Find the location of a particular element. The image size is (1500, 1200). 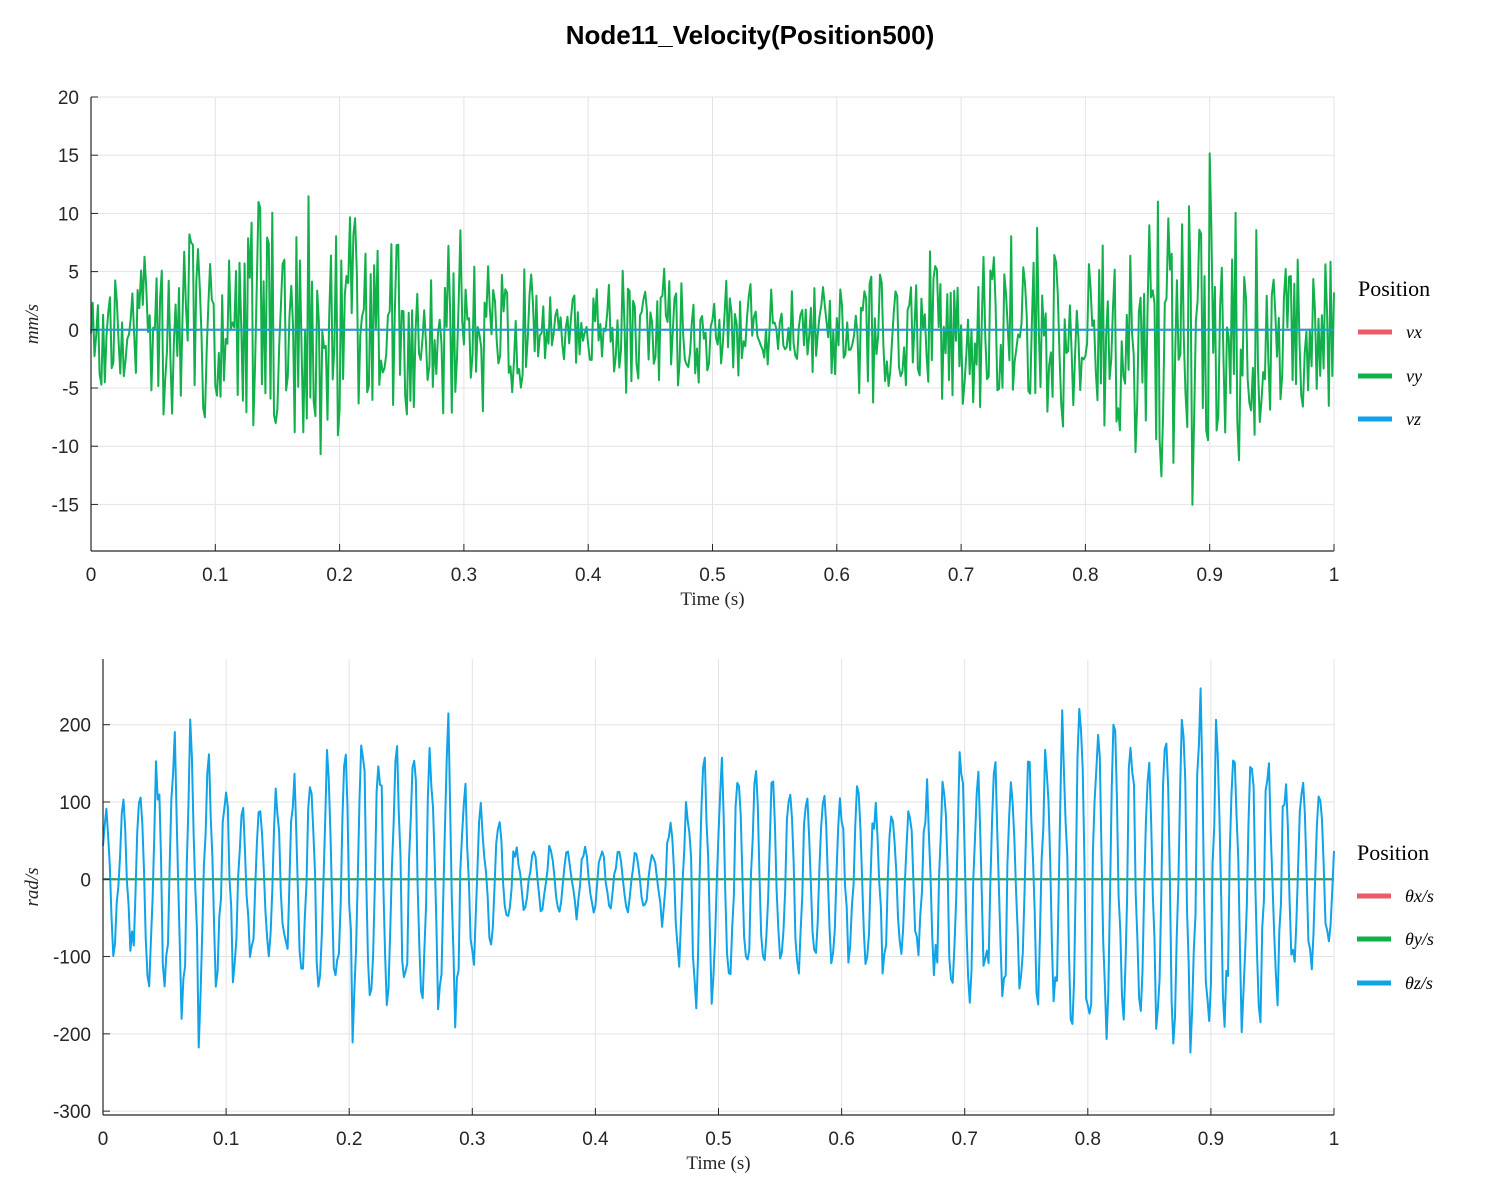

y-tick-label: -200 is located at coordinates (72, 1035).